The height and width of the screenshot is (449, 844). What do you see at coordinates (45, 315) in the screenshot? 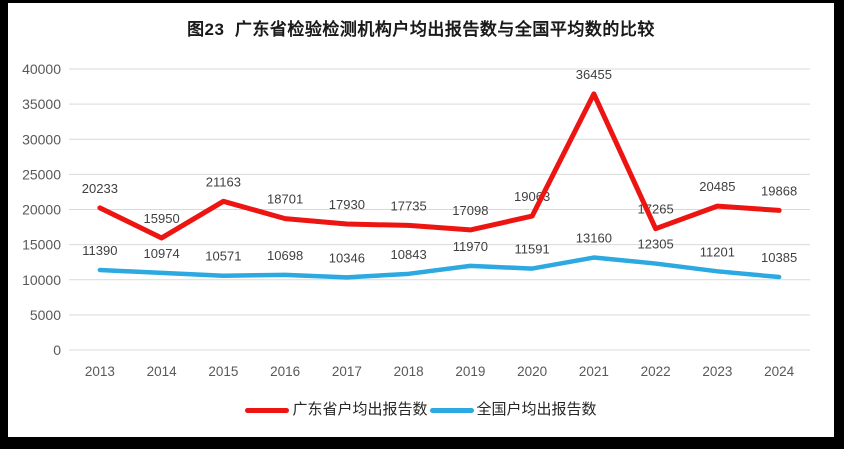
I see `y-tick-label: 5000` at bounding box center [45, 315].